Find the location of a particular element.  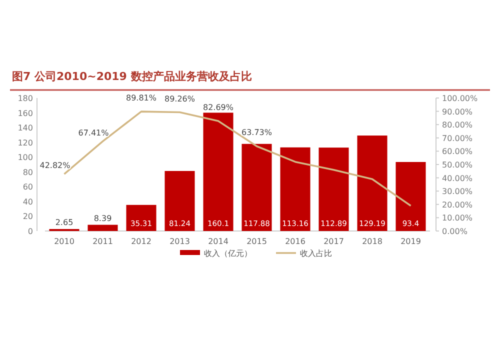

y-tick-label: 160 is located at coordinates (25, 113).